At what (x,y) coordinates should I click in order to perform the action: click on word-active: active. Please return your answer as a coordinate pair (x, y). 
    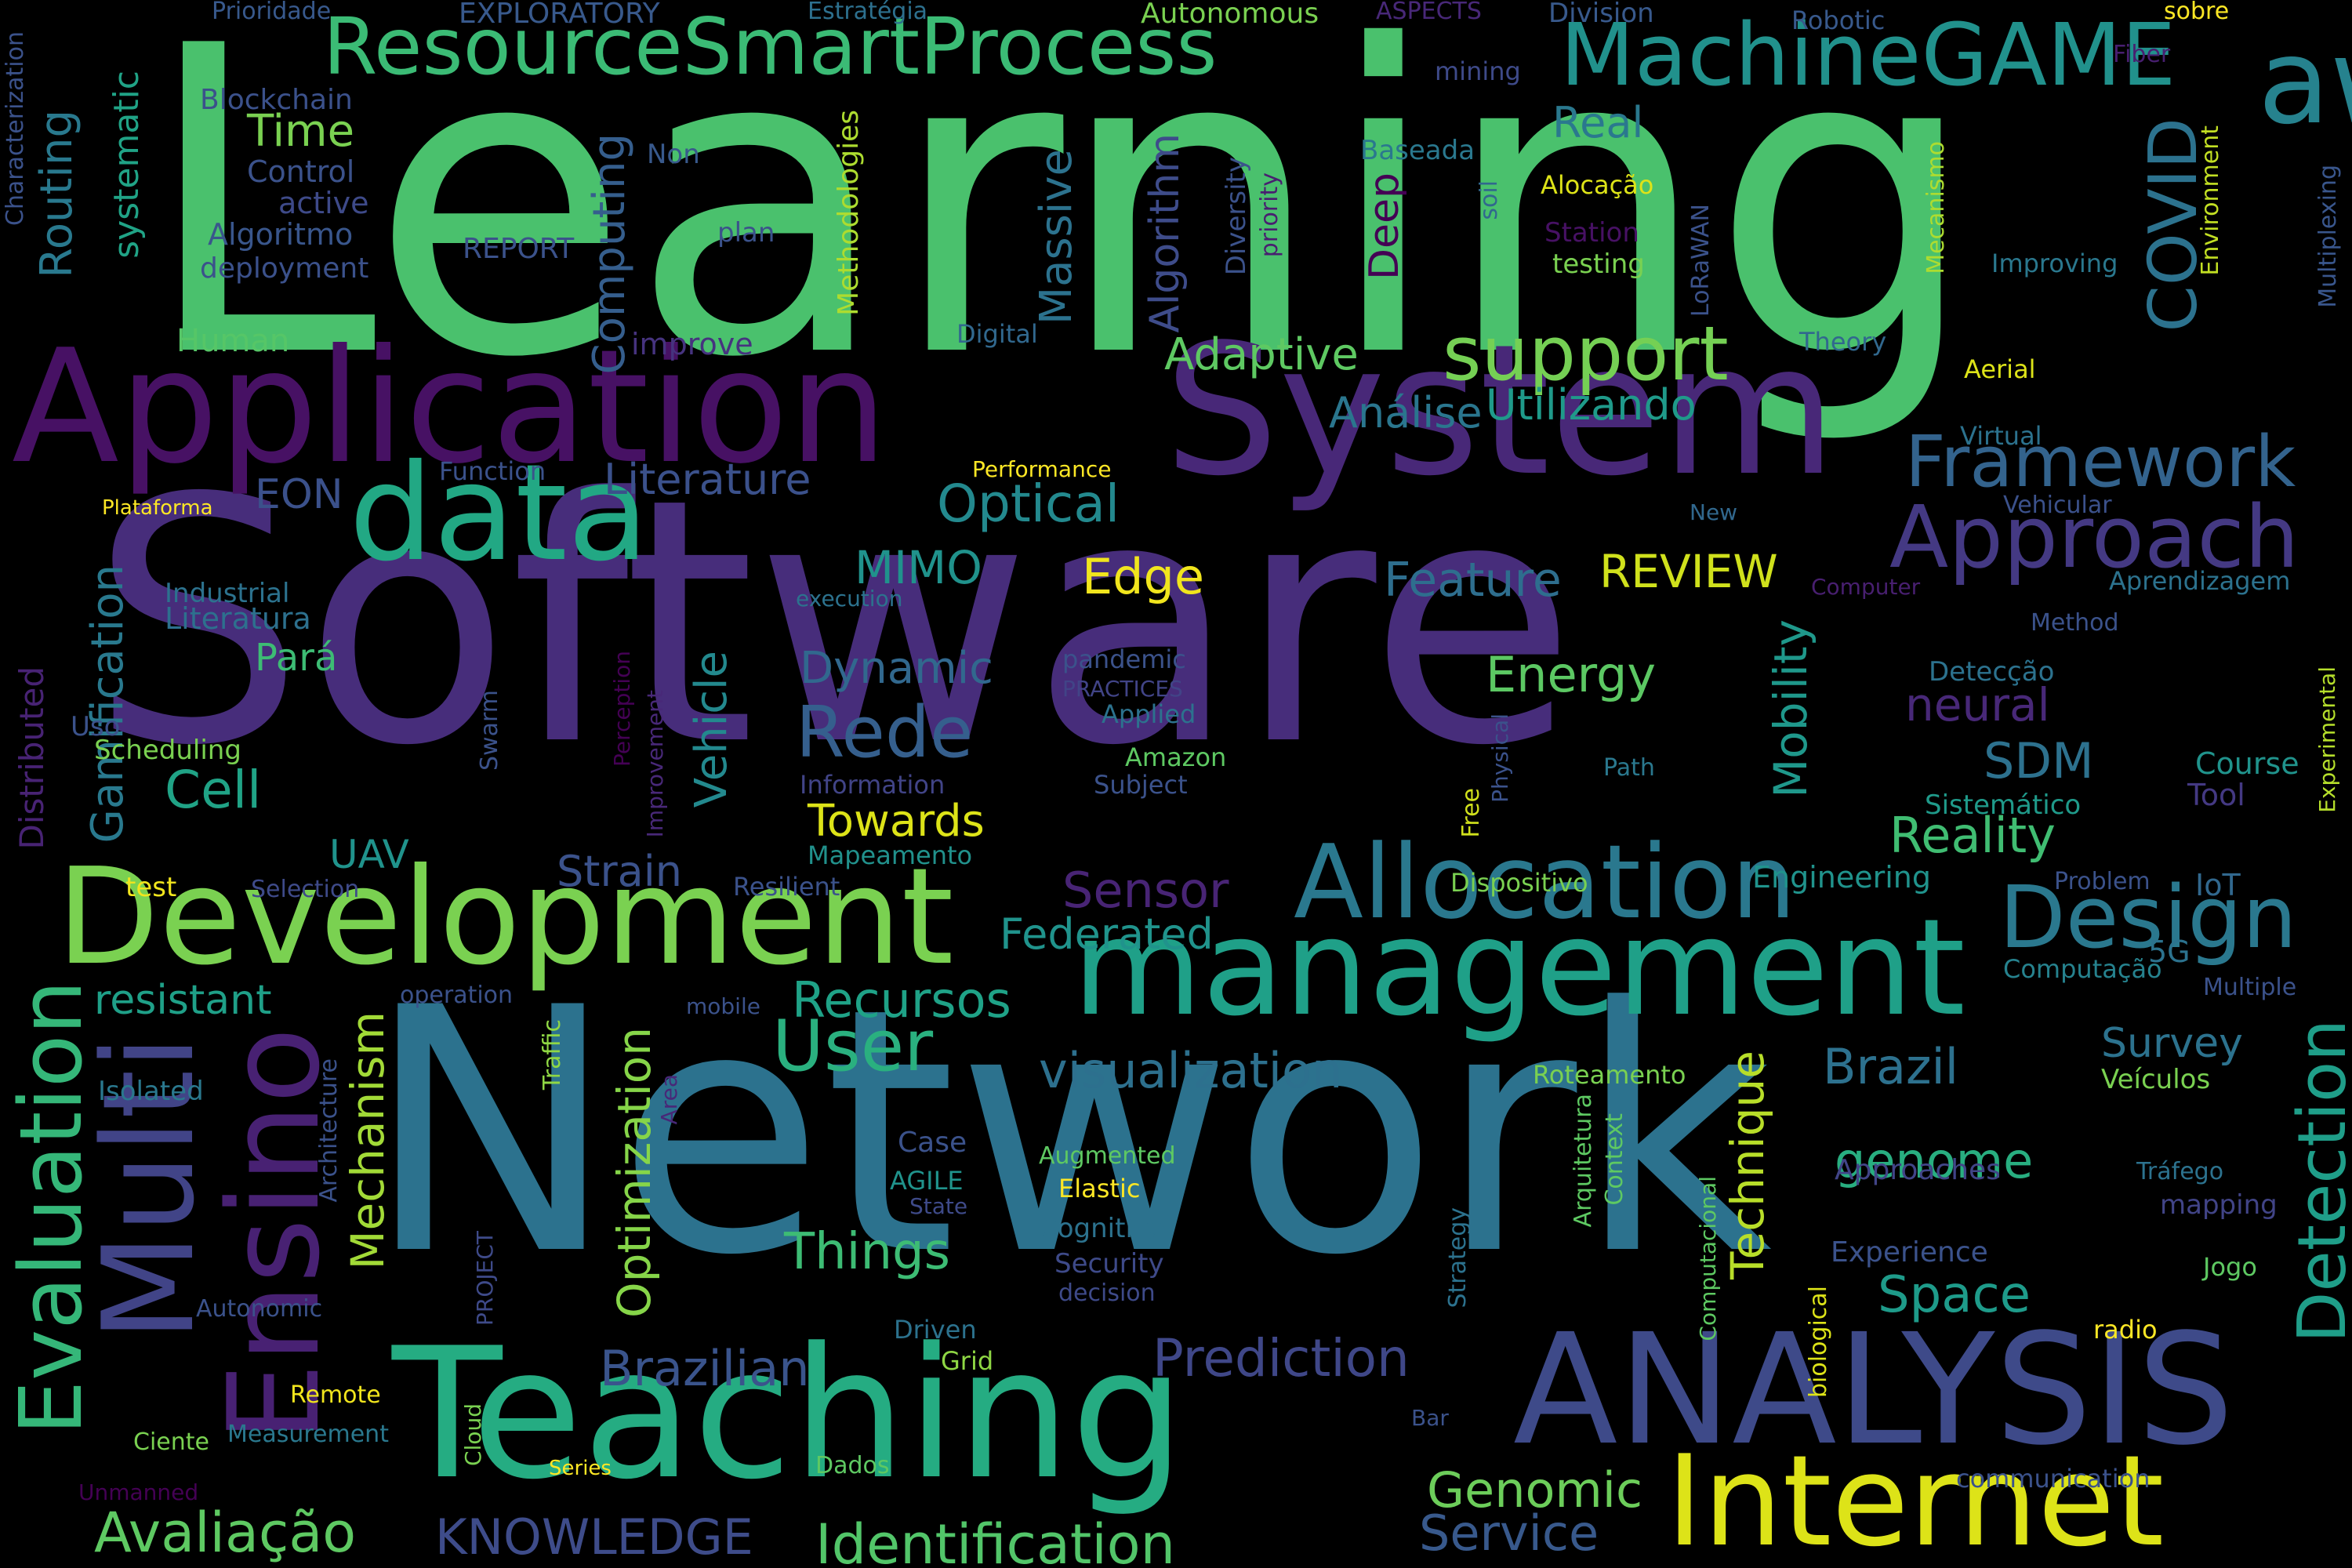
    Looking at the image, I should click on (323, 203).